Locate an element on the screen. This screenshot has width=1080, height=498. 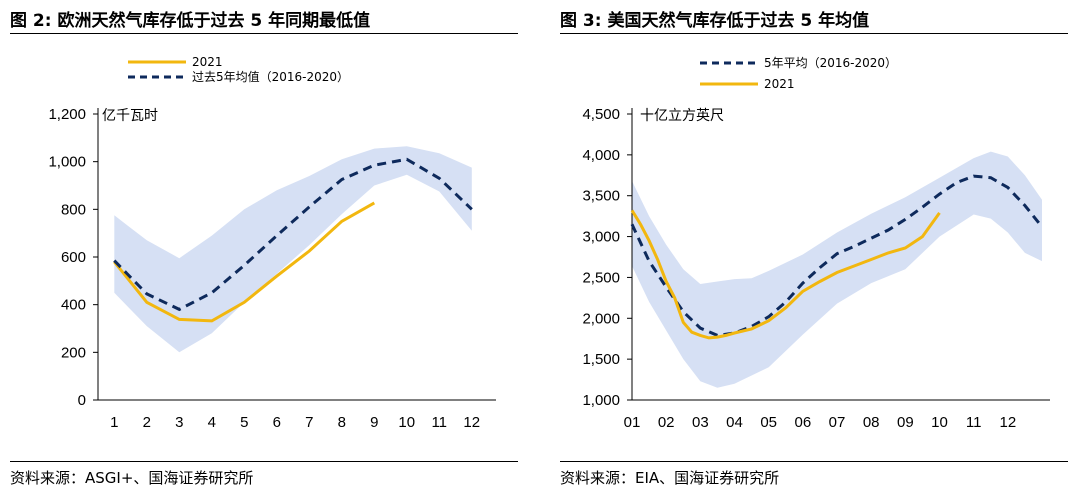
x-tick-label: 8 is located at coordinates (342, 422).